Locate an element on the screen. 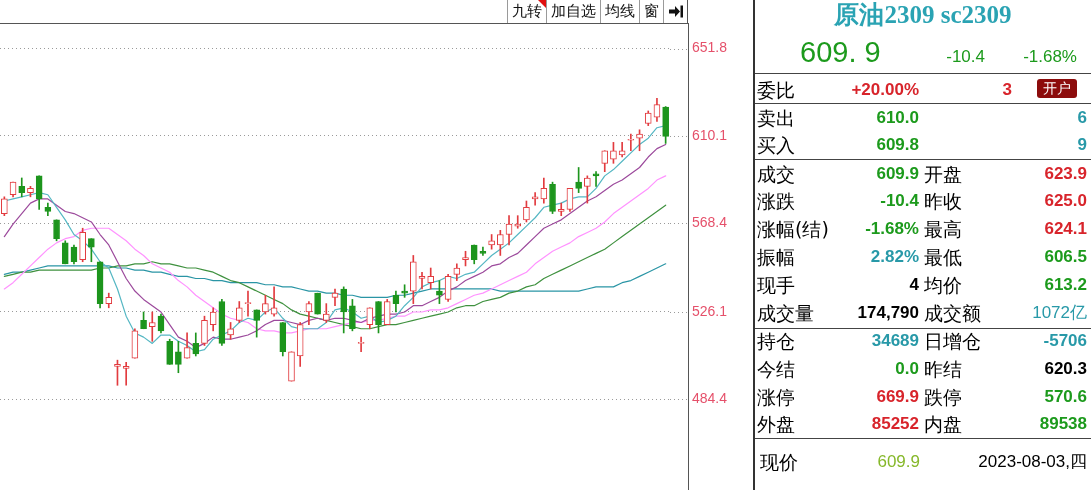 This screenshot has width=1091, height=490. y-tick-label: 651.8 is located at coordinates (710, 47).